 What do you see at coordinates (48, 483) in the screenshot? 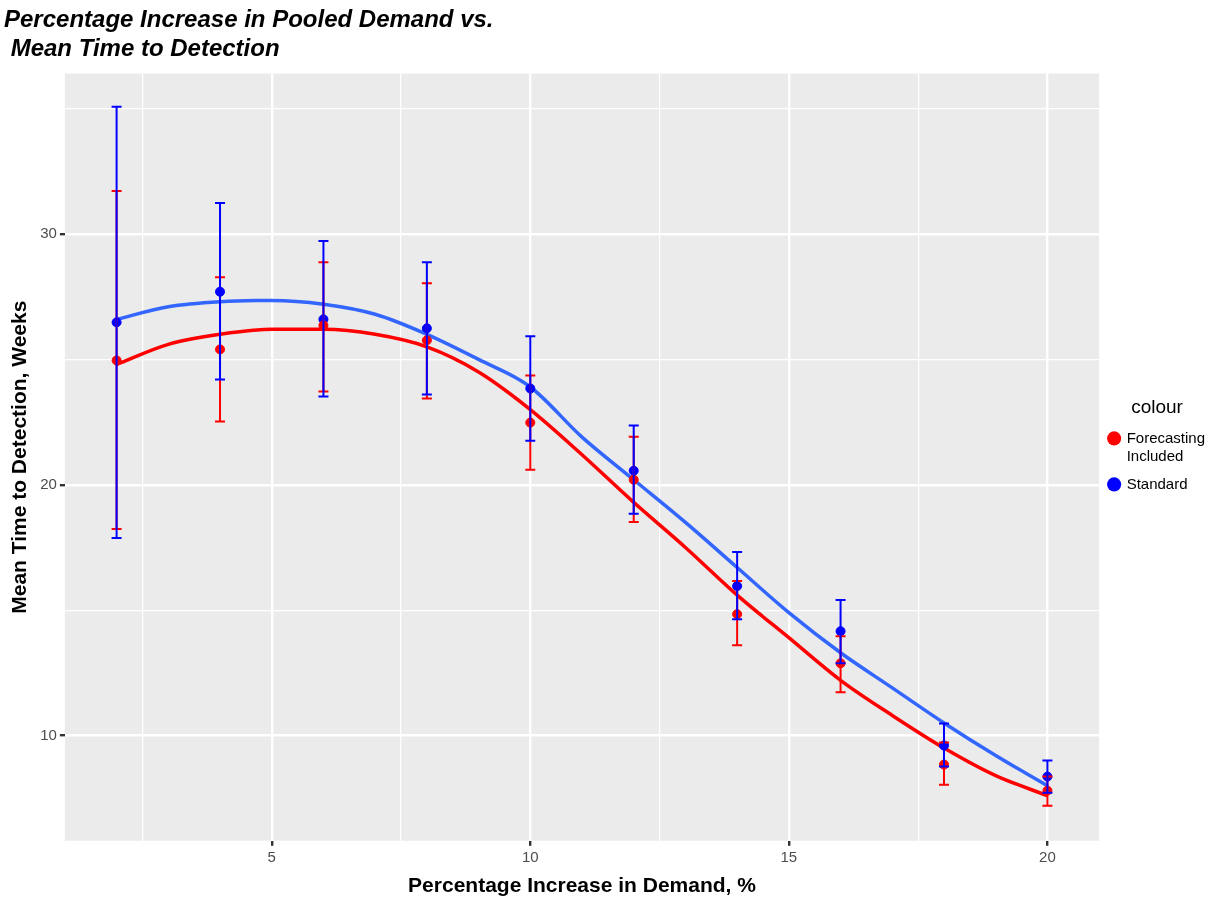
I see `y-tick-label: 20` at bounding box center [48, 483].